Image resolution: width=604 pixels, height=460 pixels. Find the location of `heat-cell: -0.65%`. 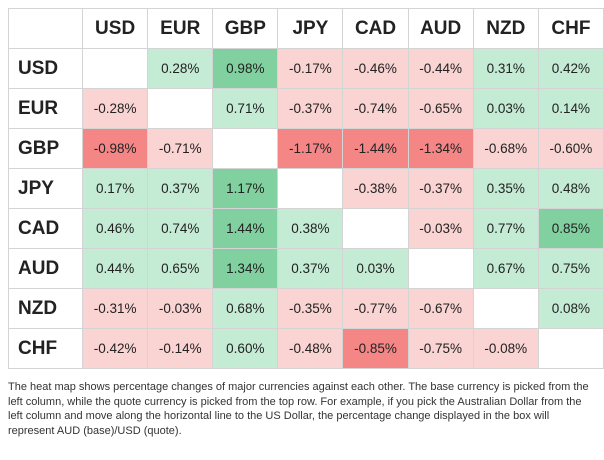

heat-cell: -0.65% is located at coordinates (440, 108).